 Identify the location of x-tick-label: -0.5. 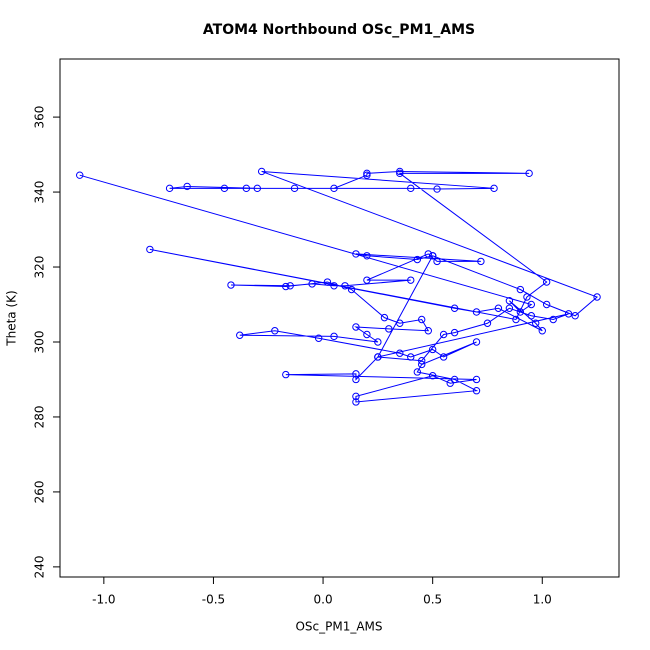
(213, 600).